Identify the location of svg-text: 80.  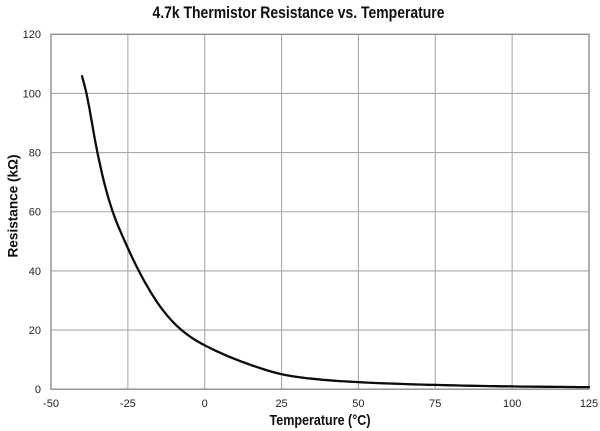
(35, 154).